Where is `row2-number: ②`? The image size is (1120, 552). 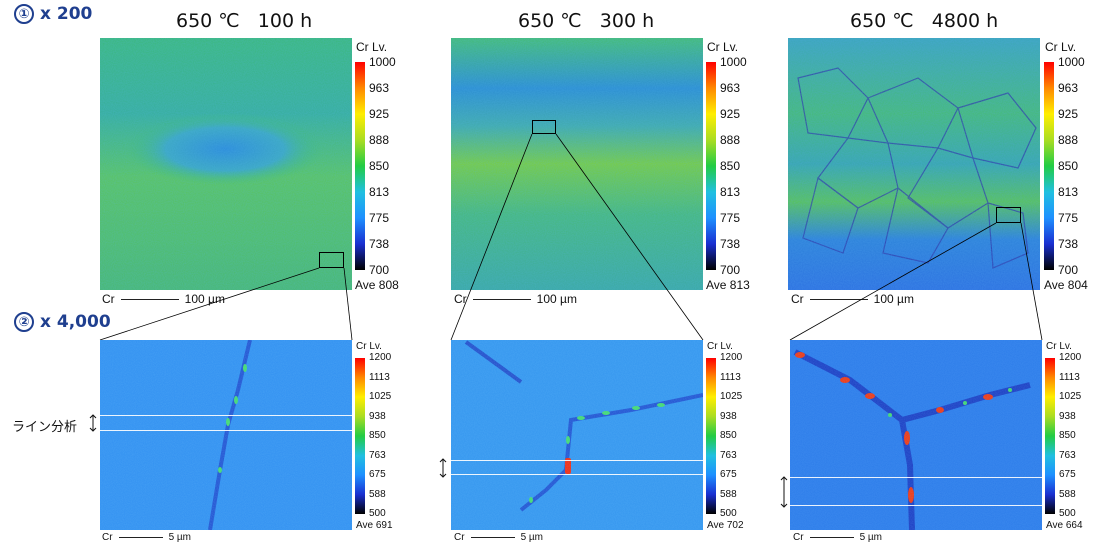 row2-number: ② is located at coordinates (24, 322).